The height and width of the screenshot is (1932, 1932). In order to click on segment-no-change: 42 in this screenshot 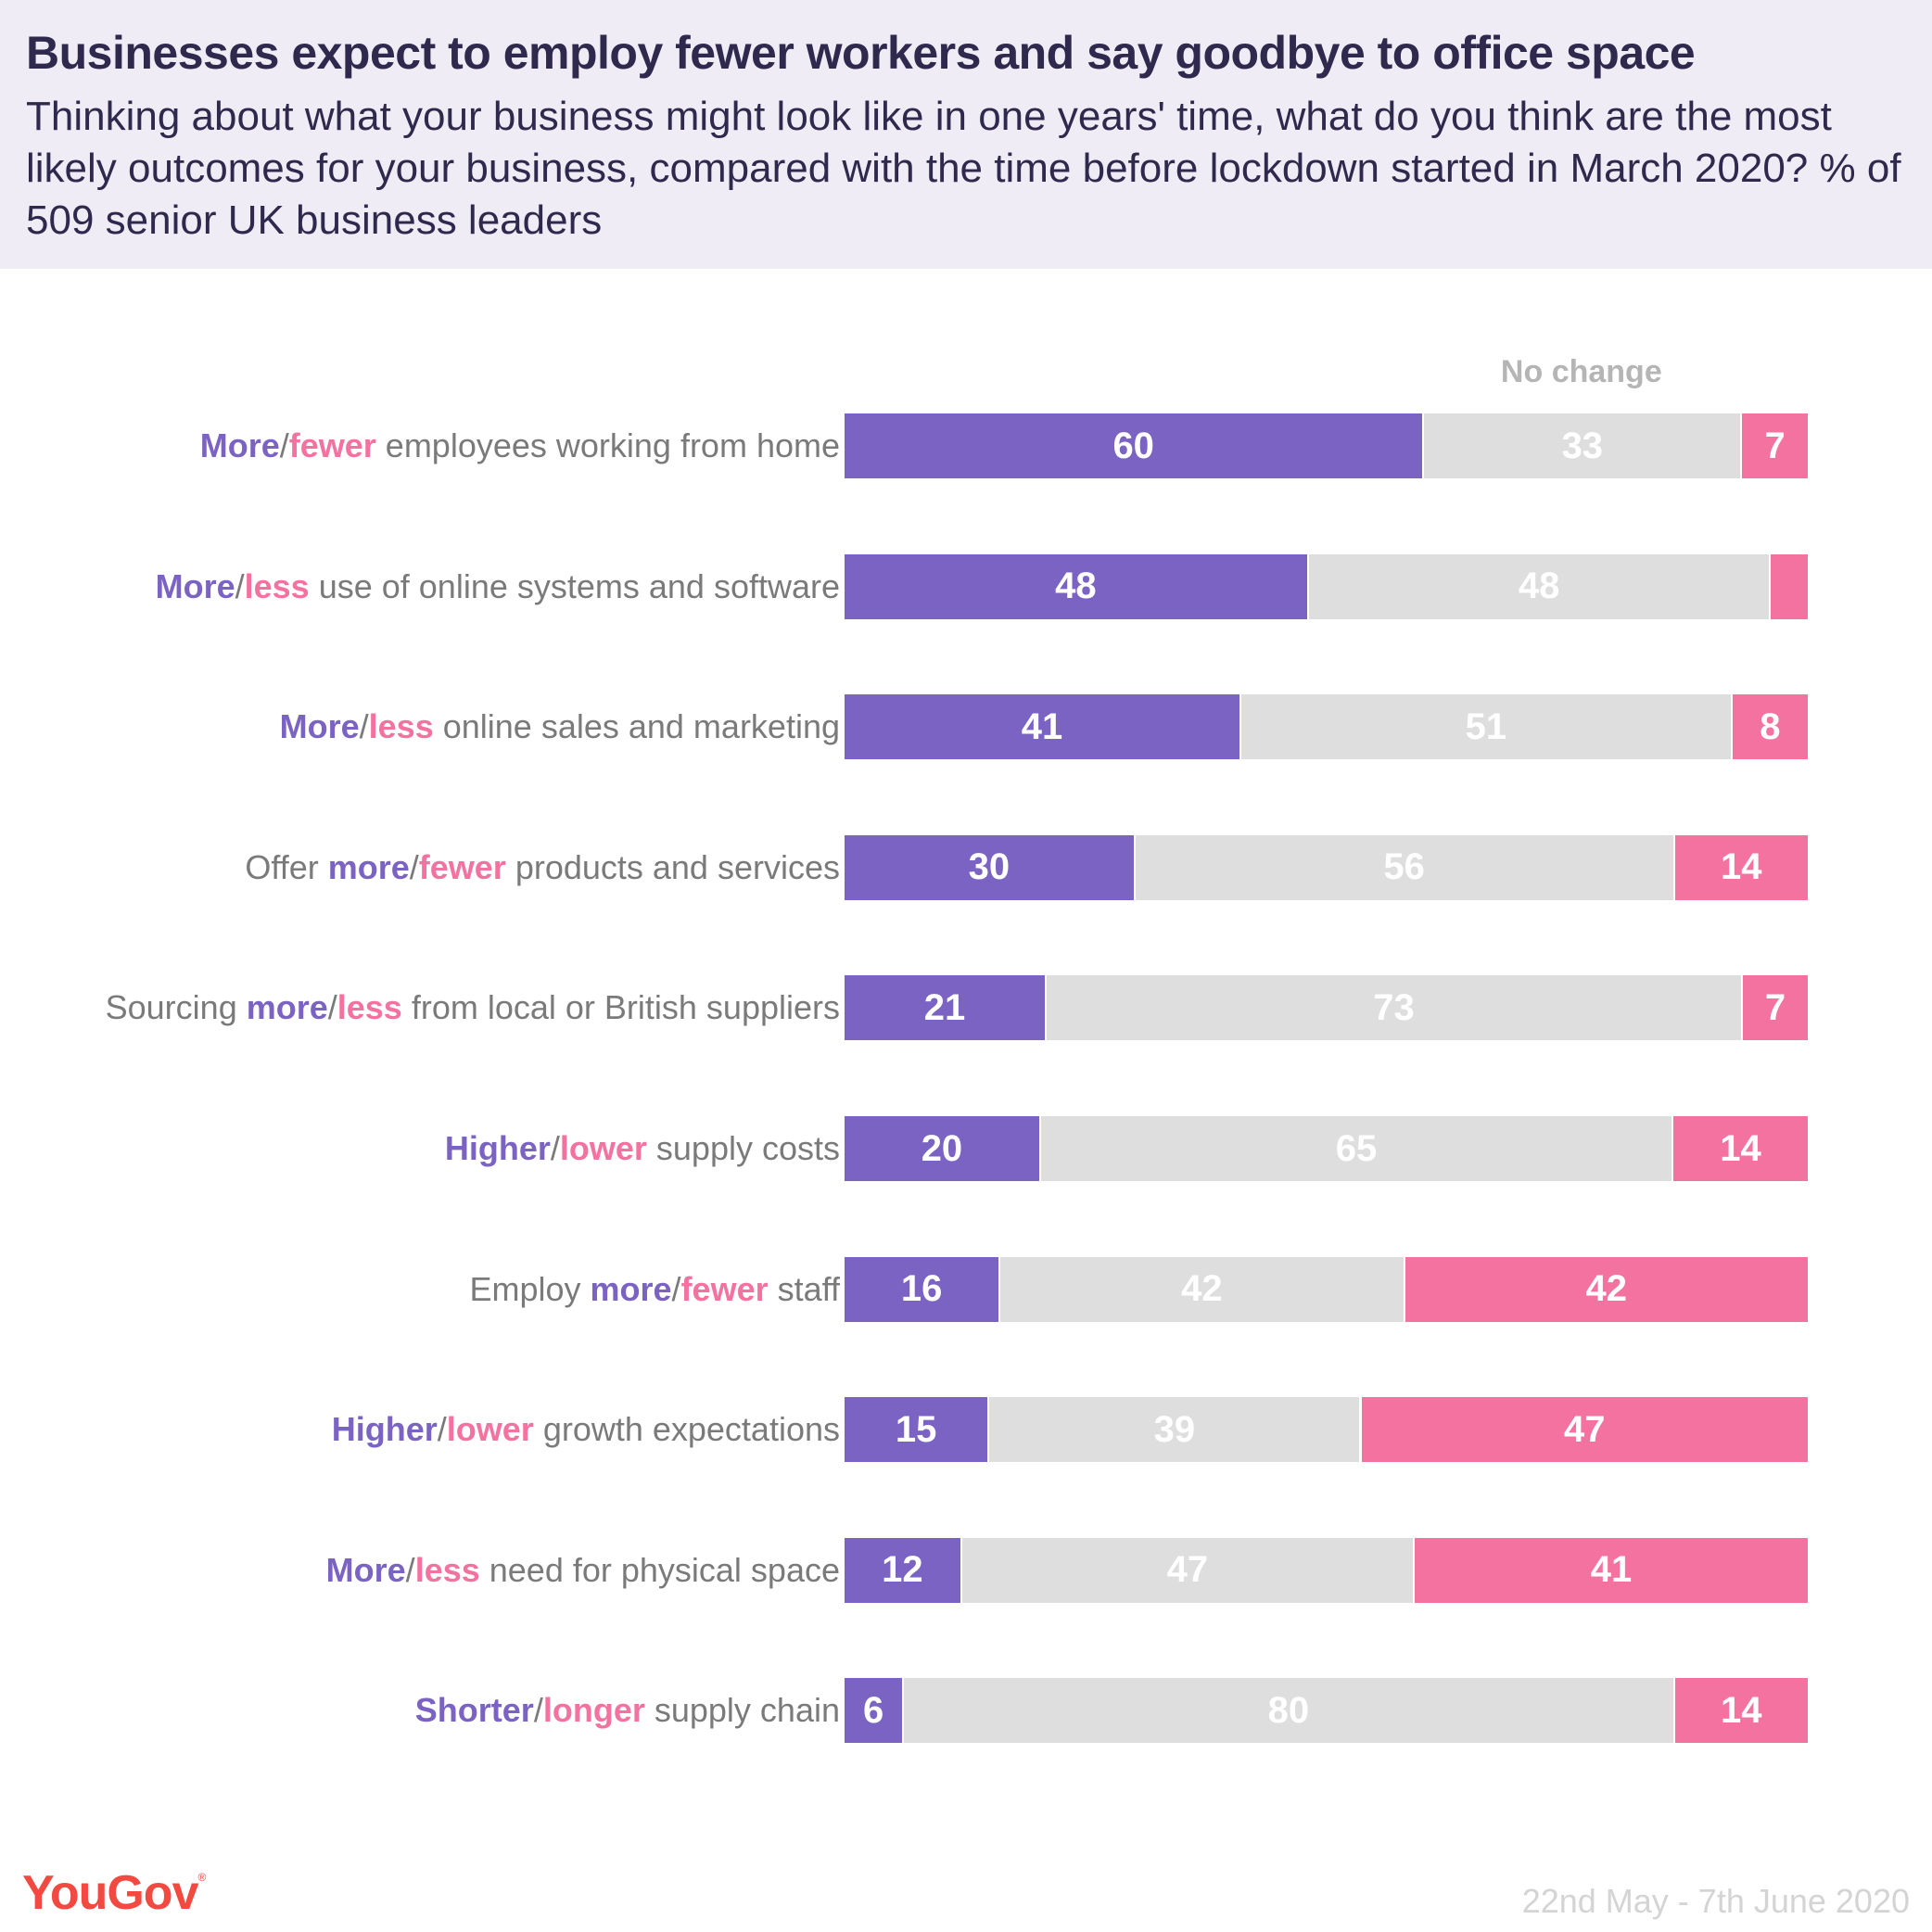, I will do `click(1201, 1289)`.